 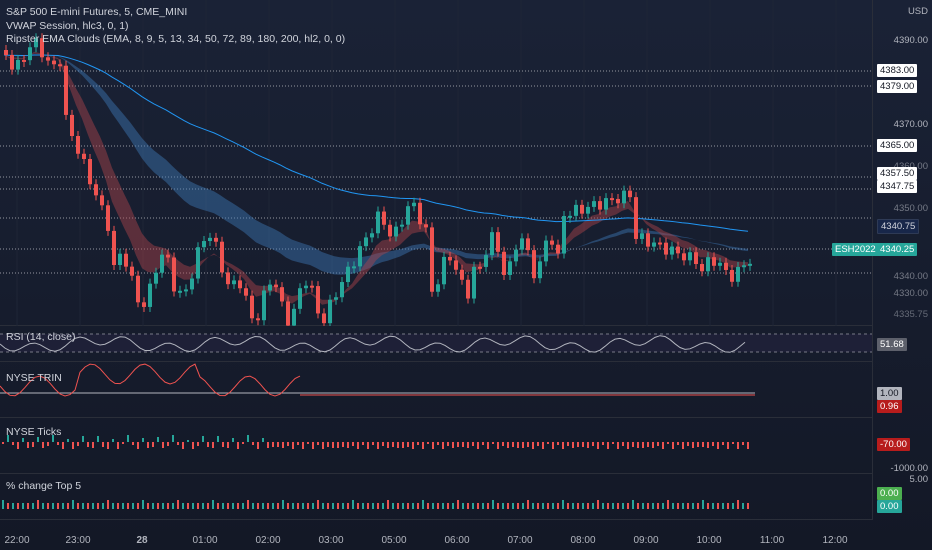 I want to click on level-label: 4347.75, so click(x=897, y=186).